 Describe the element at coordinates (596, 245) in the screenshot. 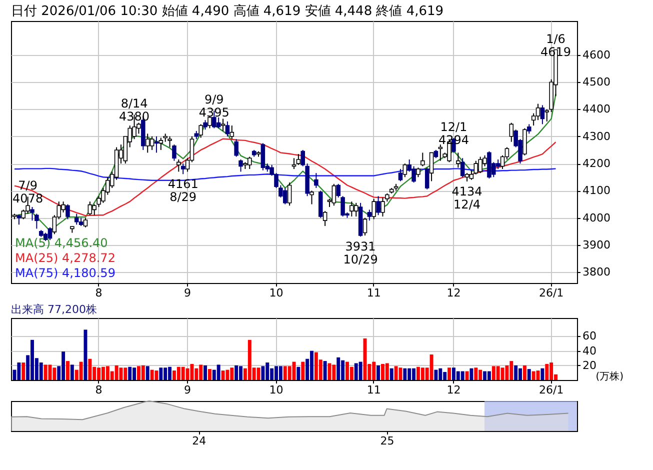

I see `y-tick-label: 3900` at that location.